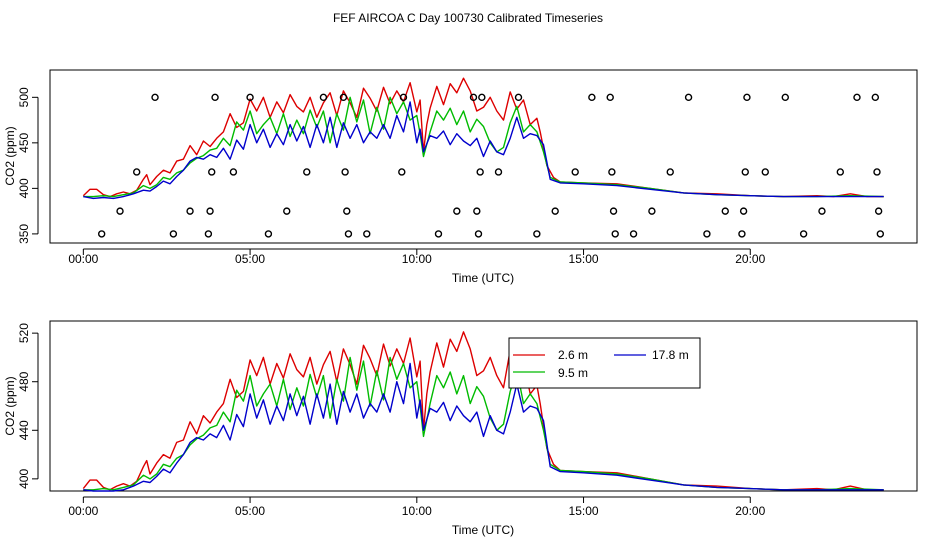 The height and width of the screenshot is (545, 936). What do you see at coordinates (10, 405) in the screenshot?
I see `bottom-panel-ylabel: CO2 (ppm)` at bounding box center [10, 405].